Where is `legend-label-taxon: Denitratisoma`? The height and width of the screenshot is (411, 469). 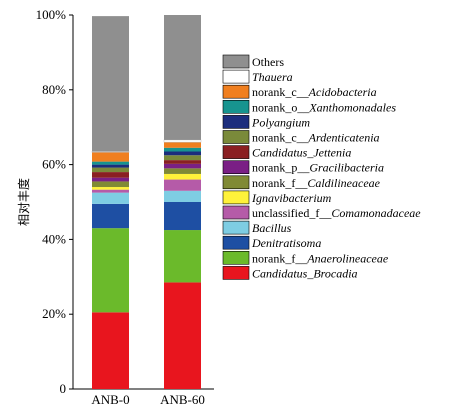 legend-label-taxon: Denitratisoma is located at coordinates (286, 243).